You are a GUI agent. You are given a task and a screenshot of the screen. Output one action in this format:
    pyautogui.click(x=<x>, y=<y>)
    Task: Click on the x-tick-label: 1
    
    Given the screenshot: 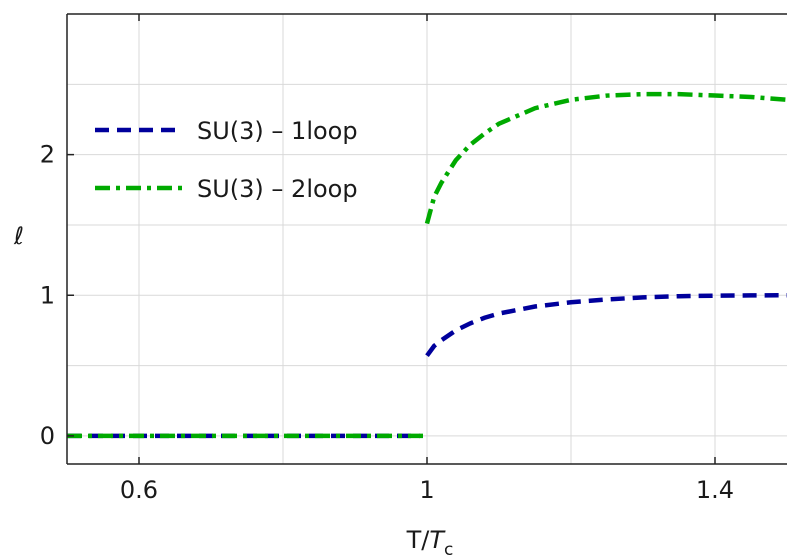 What is the action you would take?
    pyautogui.click(x=426, y=490)
    